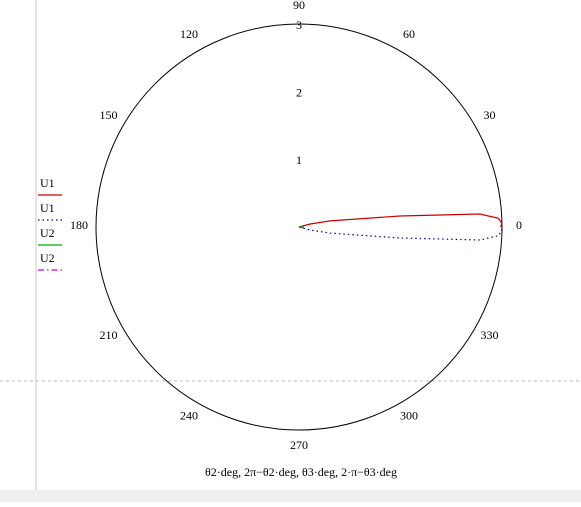 The height and width of the screenshot is (507, 581). Describe the element at coordinates (299, 25) in the screenshot. I see `r-tick-label: 3` at that location.